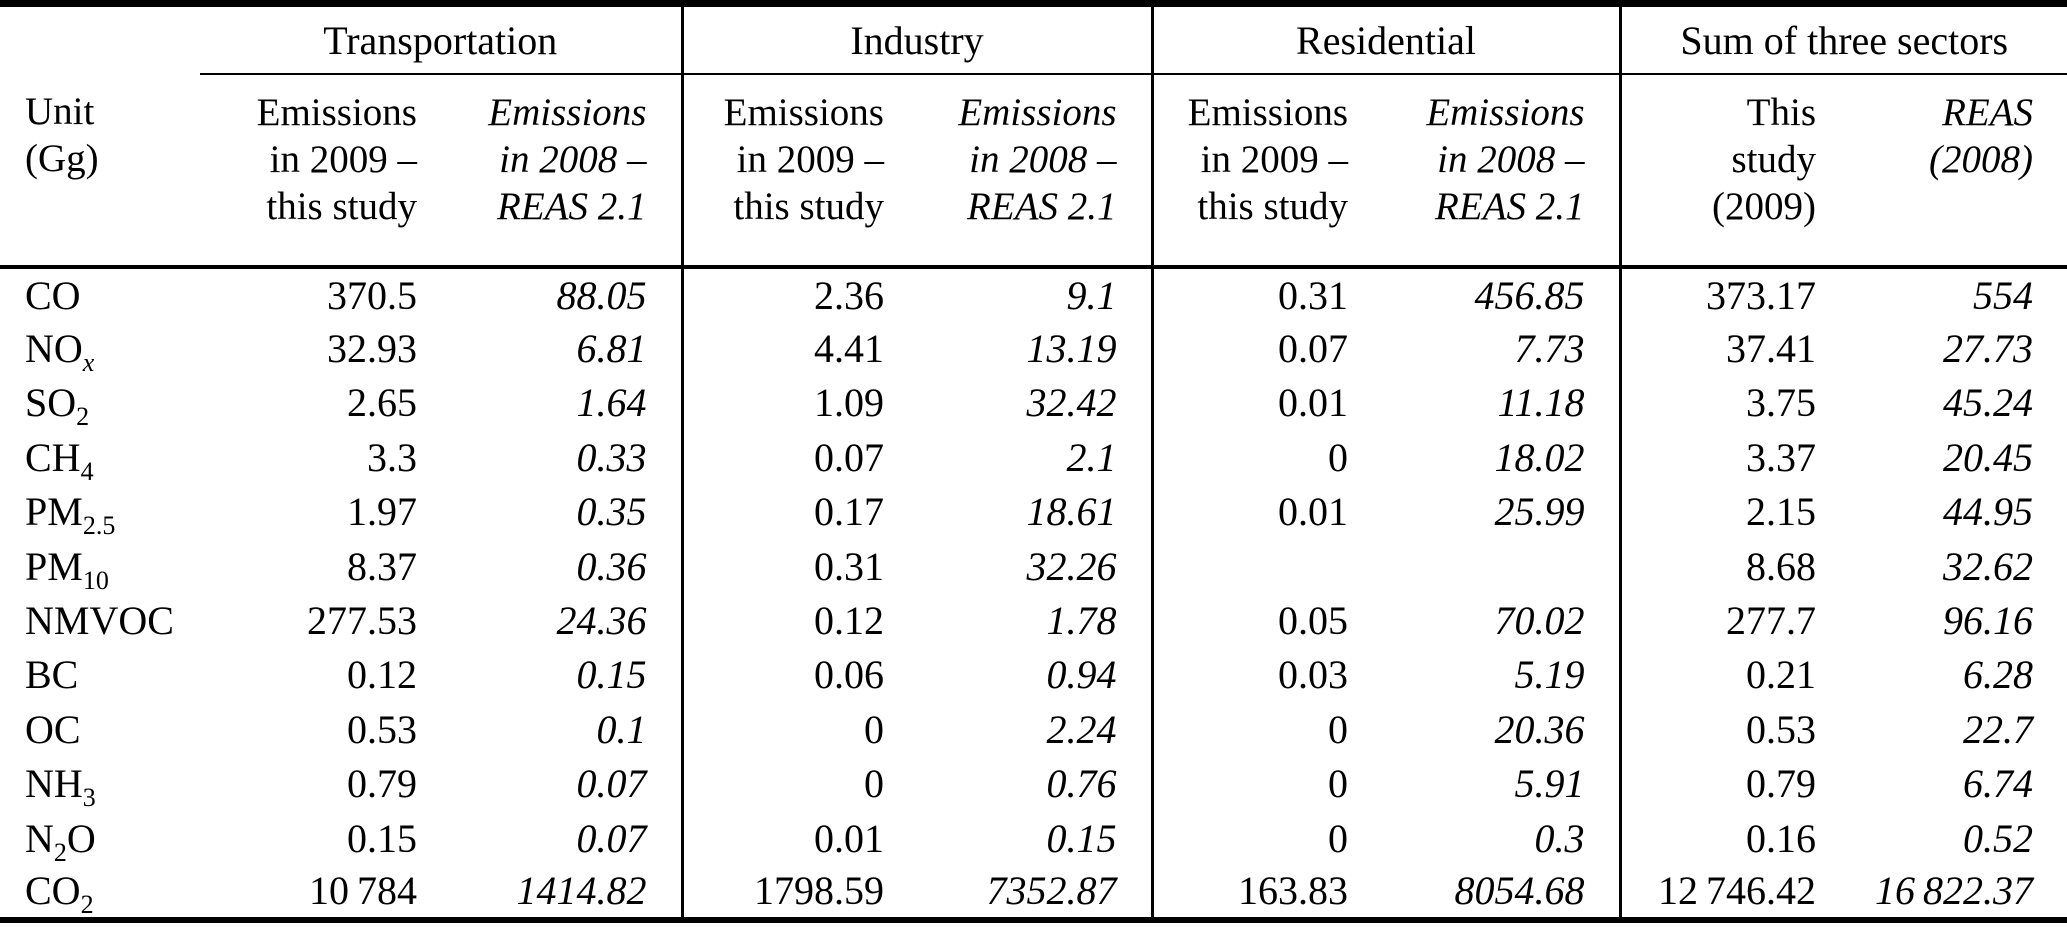 This screenshot has width=2067, height=927. I want to click on cell-transportation-this-study: 32.93, so click(372, 349).